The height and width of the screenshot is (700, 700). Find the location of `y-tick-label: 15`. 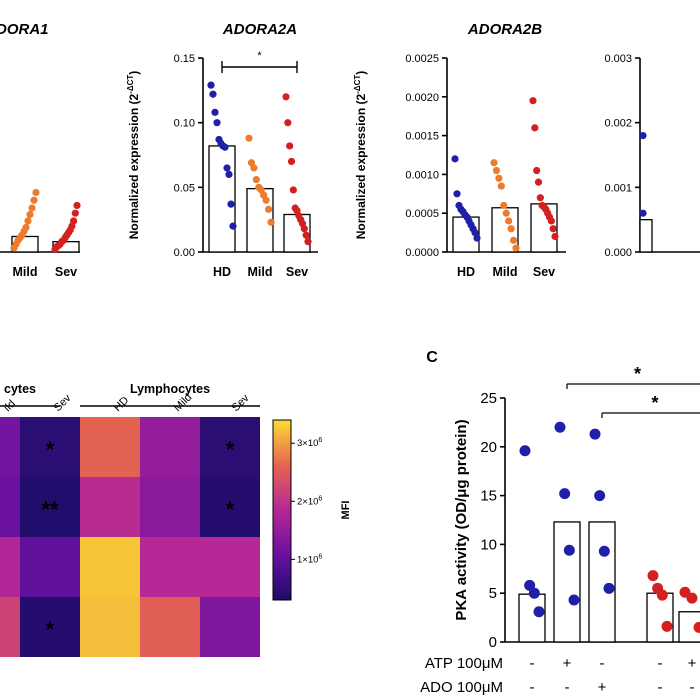

y-tick-label: 15 is located at coordinates (488, 496).